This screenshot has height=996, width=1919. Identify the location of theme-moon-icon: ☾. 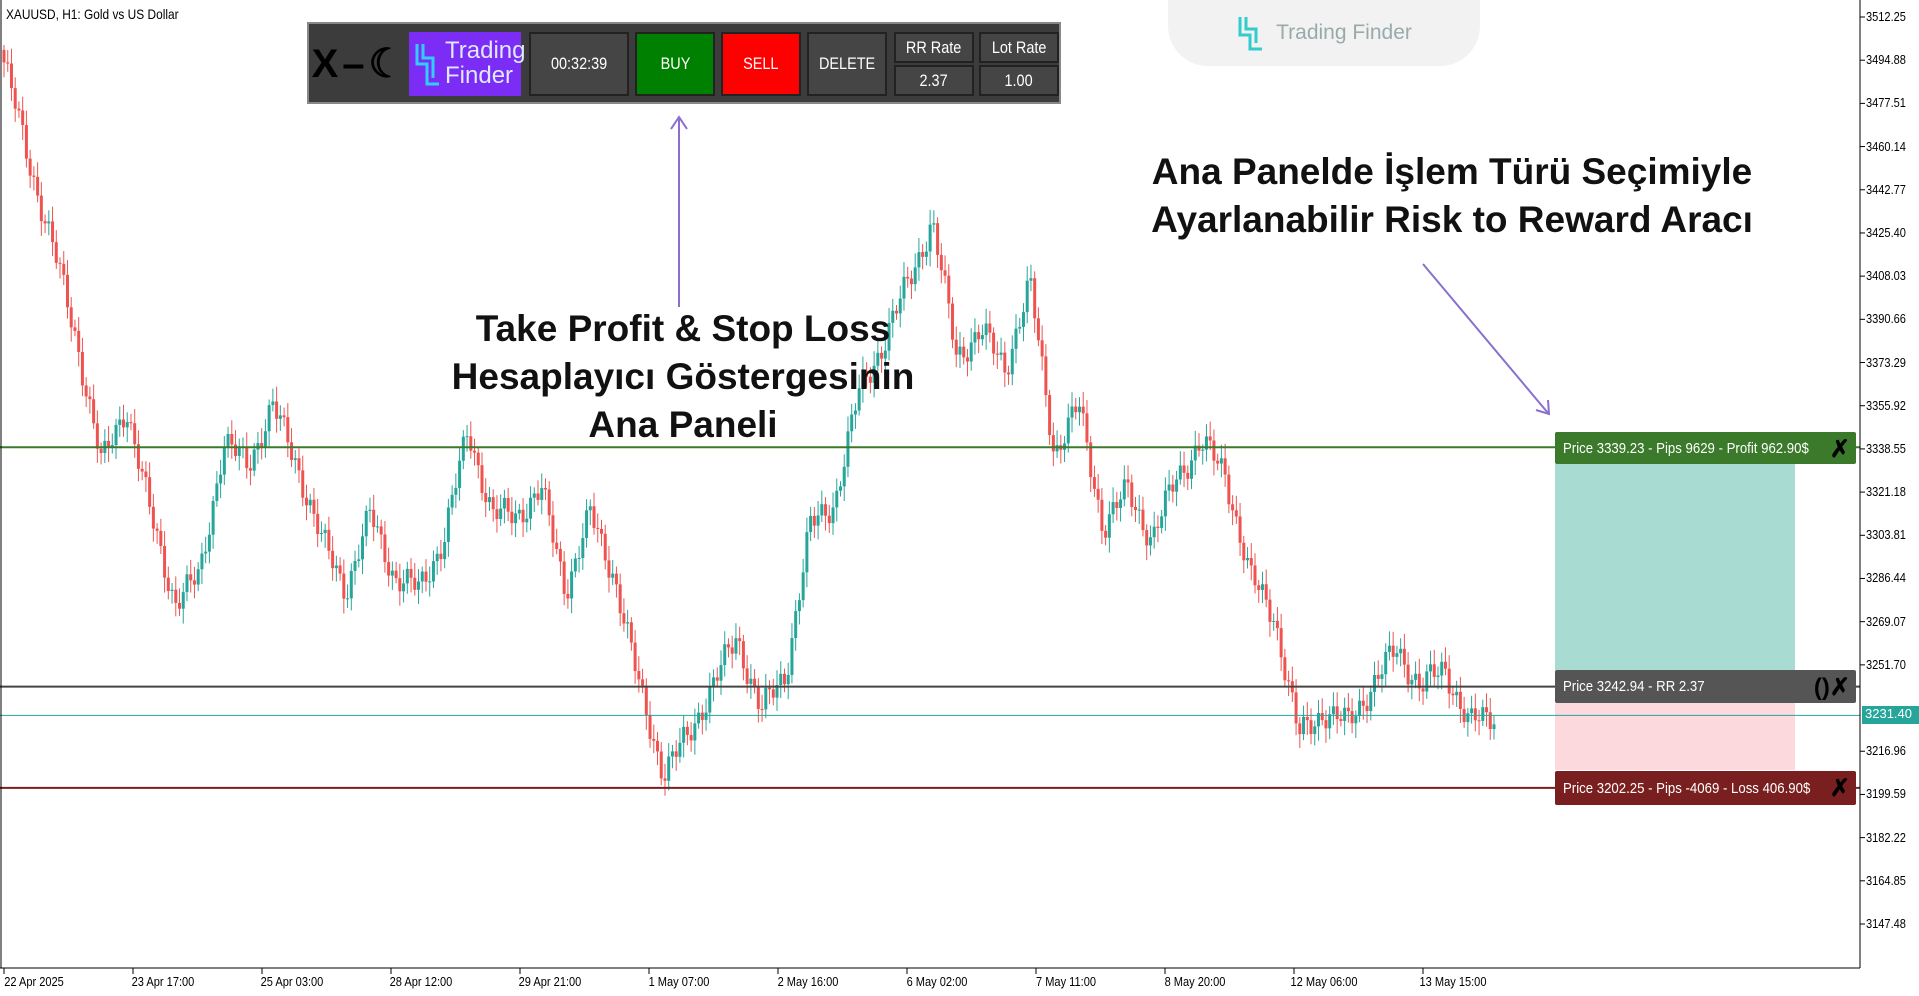
(386, 64).